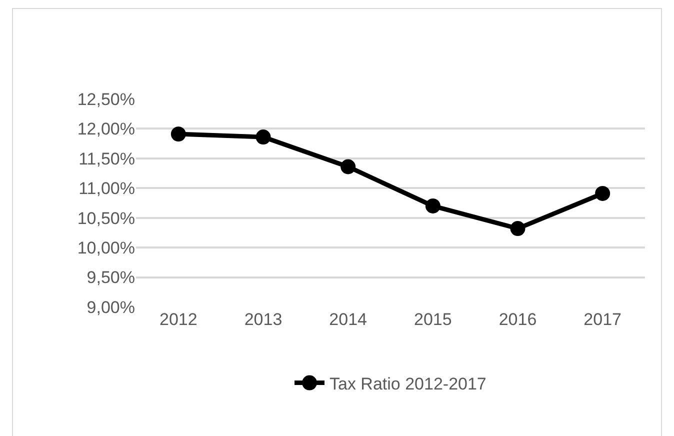 This screenshot has width=674, height=436. Describe the element at coordinates (106, 248) in the screenshot. I see `y-tick-label: 10,00%` at that location.